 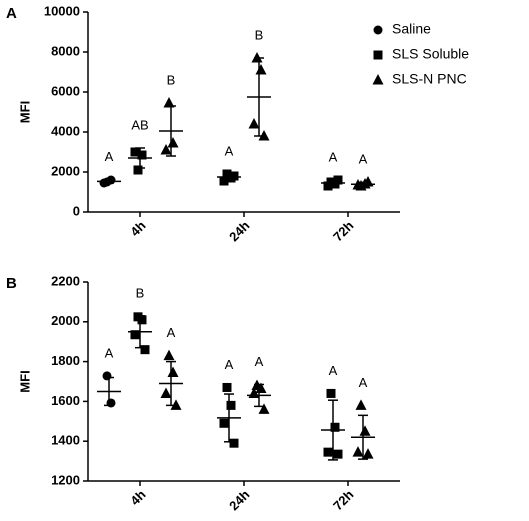 What do you see at coordinates (430, 54) in the screenshot?
I see `legend-label: SLS Soluble` at bounding box center [430, 54].